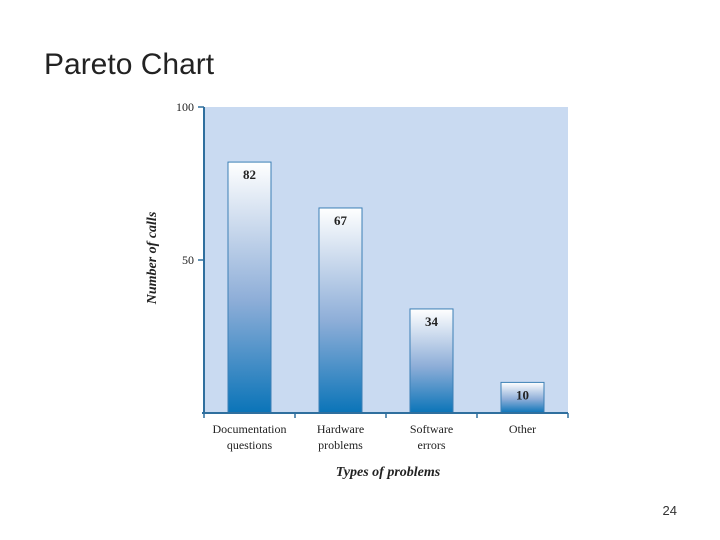 The image size is (720, 540). What do you see at coordinates (432, 445) in the screenshot?
I see `x-tick-label: errors` at bounding box center [432, 445].